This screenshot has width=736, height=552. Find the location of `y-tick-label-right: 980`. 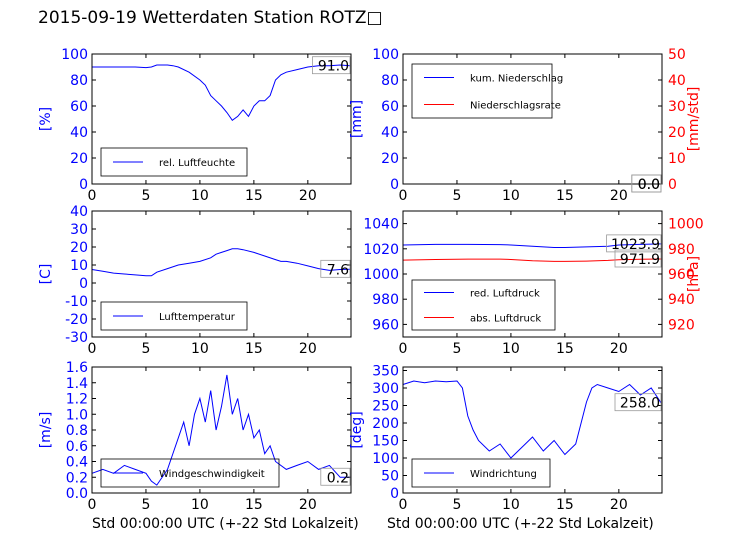

y-tick-label-right: 980 is located at coordinates (681, 250).